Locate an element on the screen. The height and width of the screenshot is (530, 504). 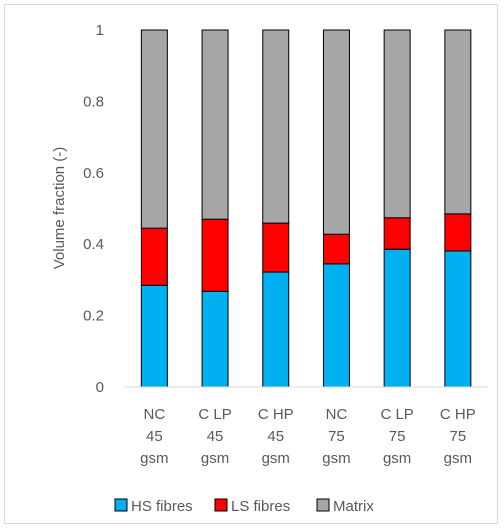
legend-label: HS fibres is located at coordinates (162, 506).